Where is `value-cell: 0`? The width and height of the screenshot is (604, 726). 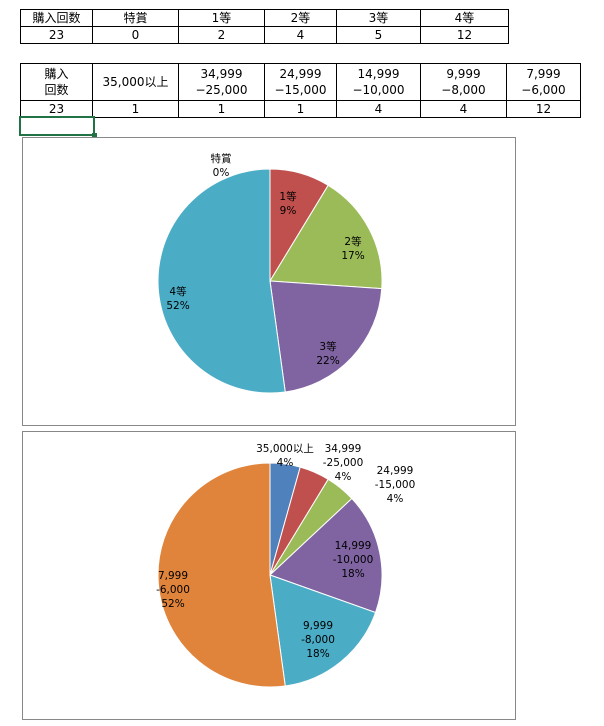 value-cell: 0 is located at coordinates (135, 35).